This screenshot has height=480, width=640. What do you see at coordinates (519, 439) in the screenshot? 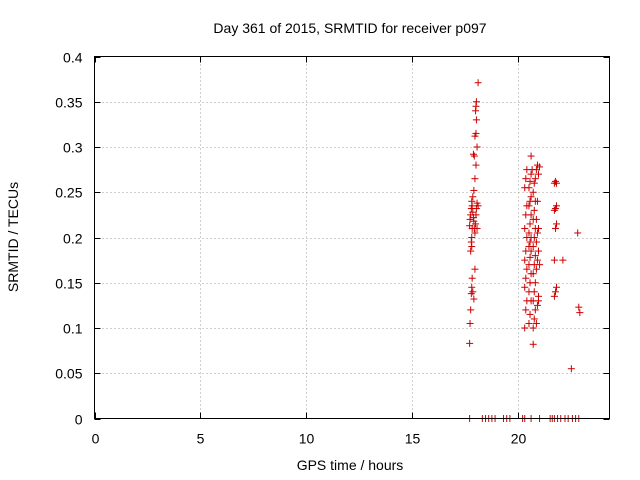
I see `x-tick-label: 20` at bounding box center [519, 439].